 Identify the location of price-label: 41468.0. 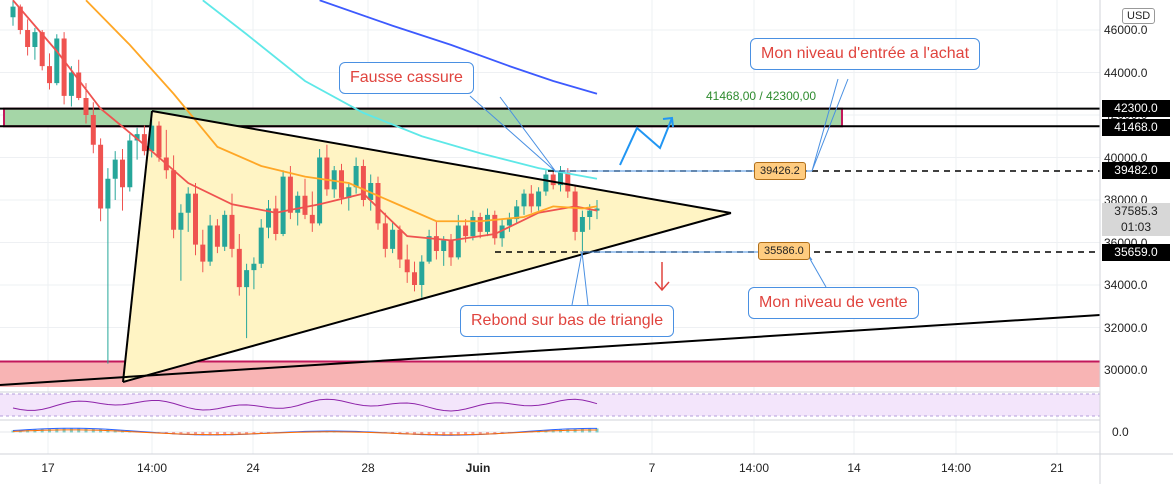
(1136, 127).